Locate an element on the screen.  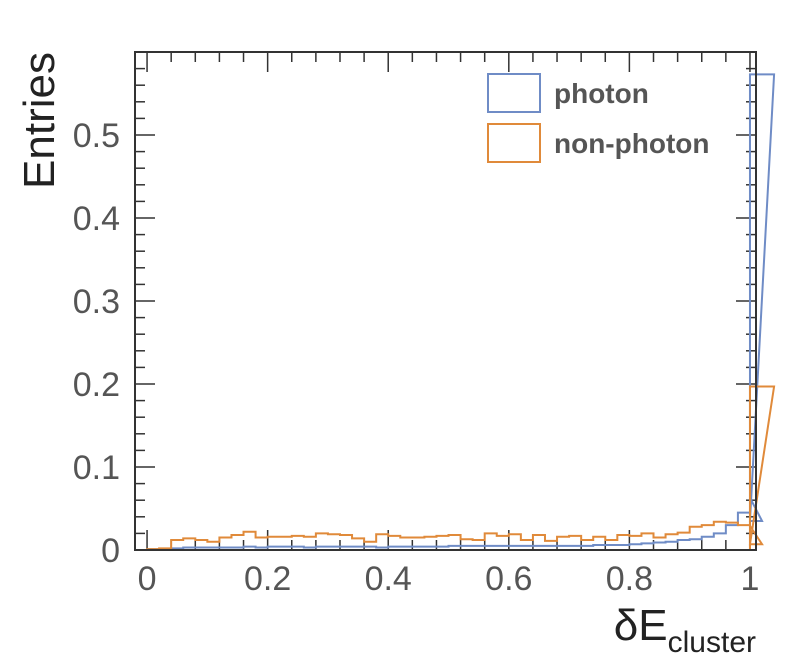
y-tick-label: 0.3 is located at coordinates (96, 302).